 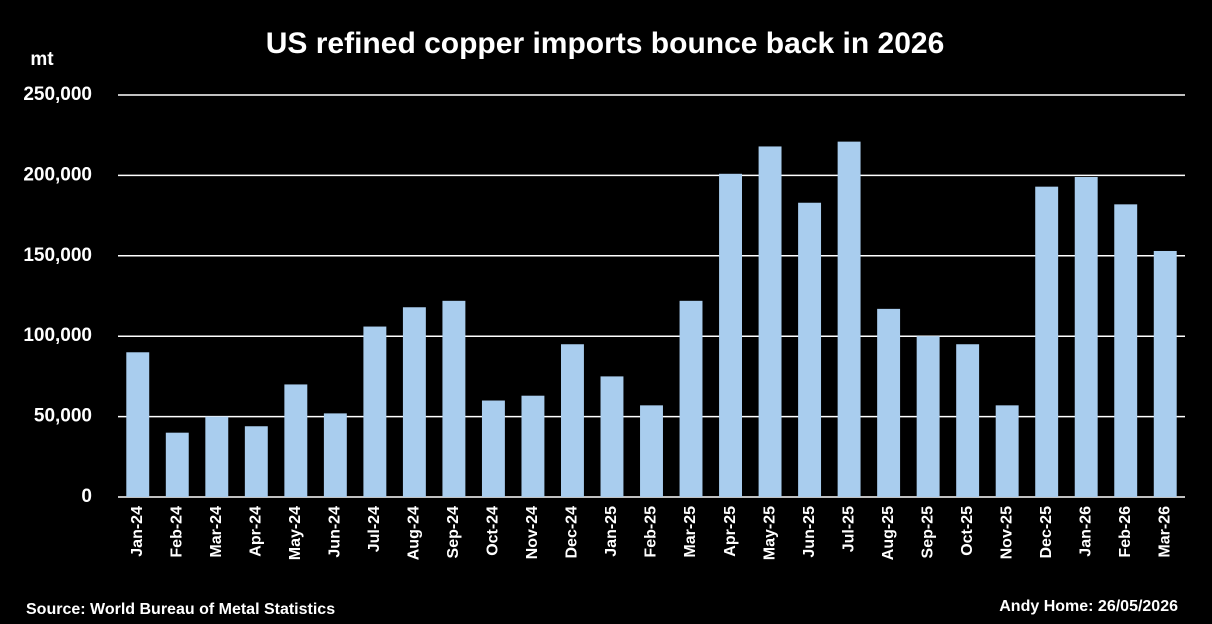 I want to click on x-tick-label: Jul-25, so click(x=848, y=529).